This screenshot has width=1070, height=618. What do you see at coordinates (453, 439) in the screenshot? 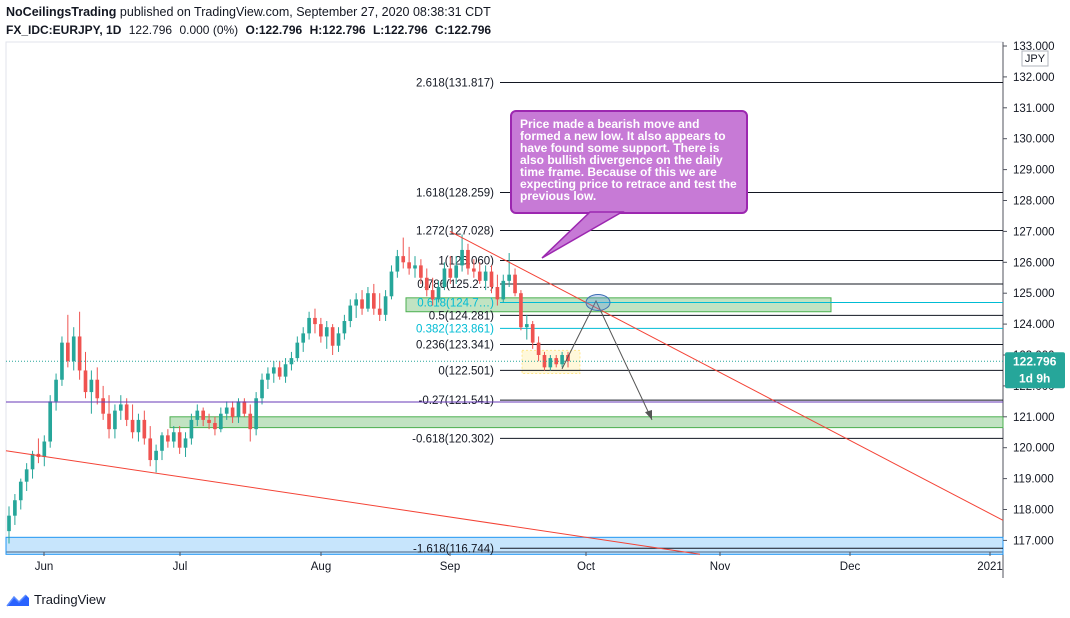
I see `fib-label-11: -0.618(120.302)` at bounding box center [453, 439].